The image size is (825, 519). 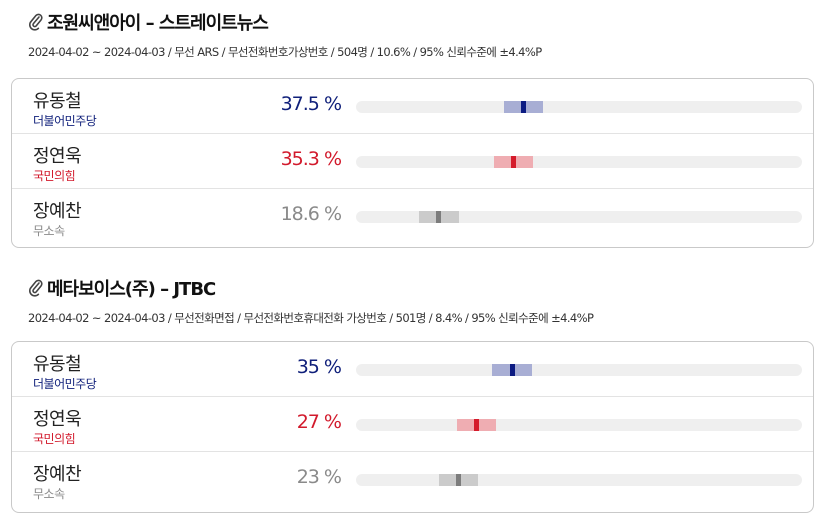 I want to click on candidate-percentage: 35 %, so click(x=319, y=367).